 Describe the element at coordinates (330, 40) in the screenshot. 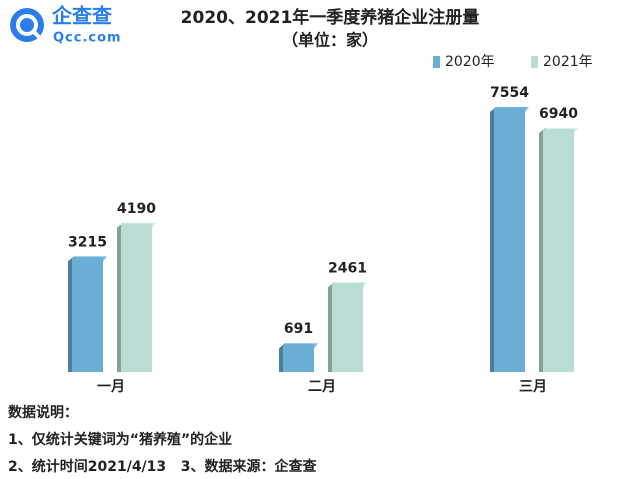

I see `chart-subtitle: （单位：家）` at that location.